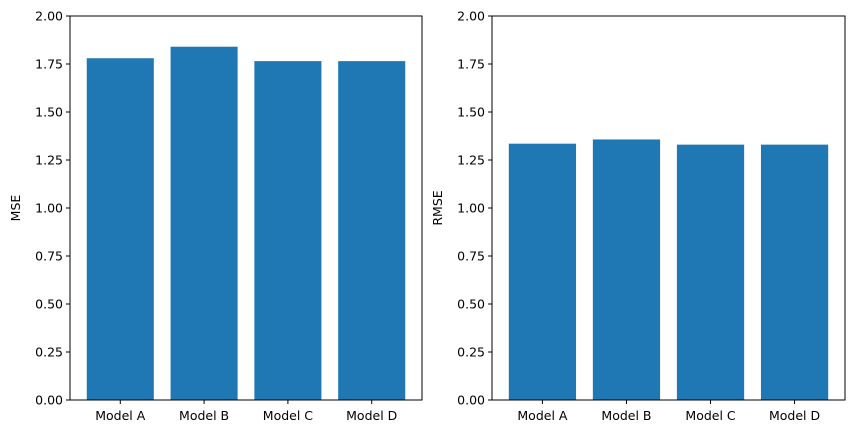 The height and width of the screenshot is (434, 855). Describe the element at coordinates (15, 208) in the screenshot. I see `y-axis-label: MSE` at that location.